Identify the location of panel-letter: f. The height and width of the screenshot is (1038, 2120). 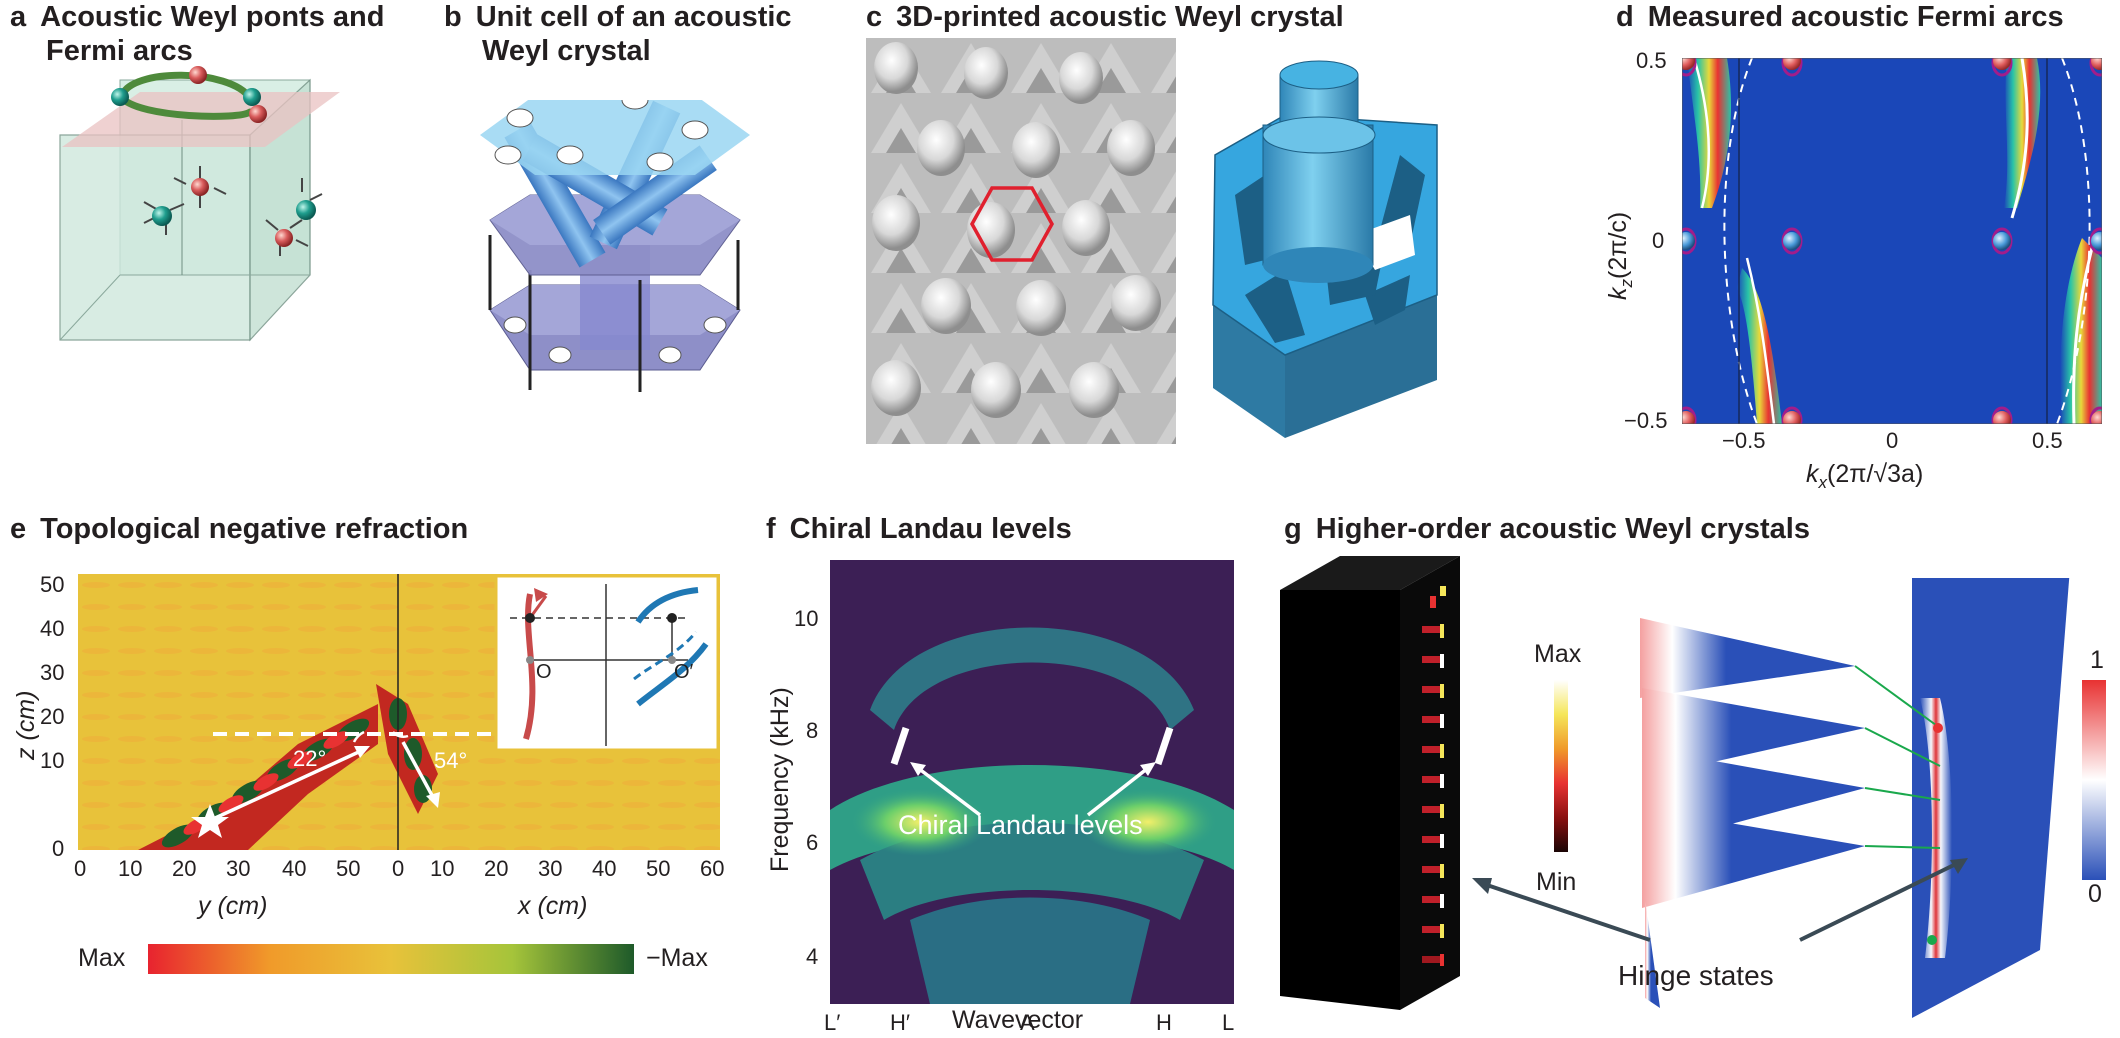
(771, 529).